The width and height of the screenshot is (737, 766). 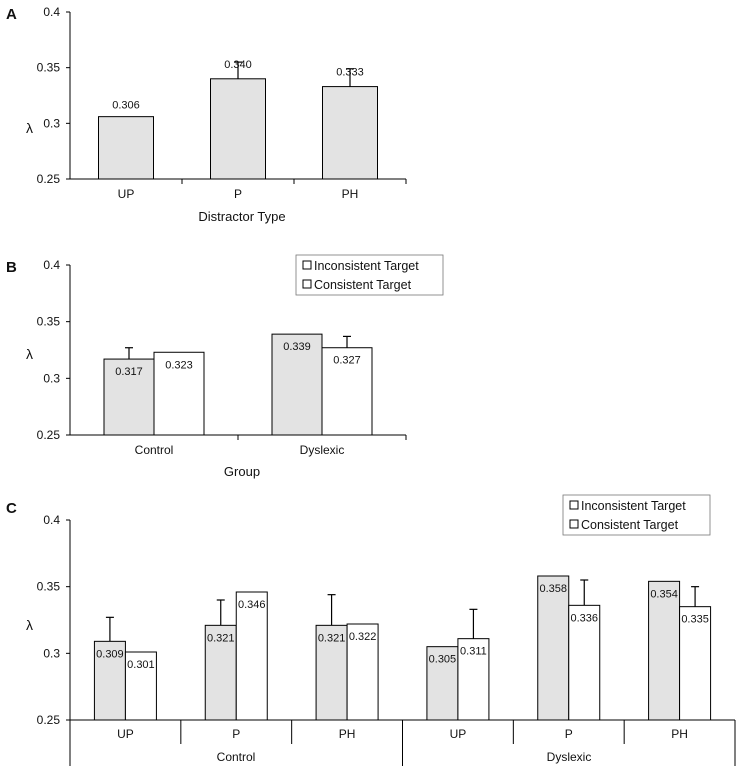 I want to click on value-label: 0.335, so click(x=695, y=620).